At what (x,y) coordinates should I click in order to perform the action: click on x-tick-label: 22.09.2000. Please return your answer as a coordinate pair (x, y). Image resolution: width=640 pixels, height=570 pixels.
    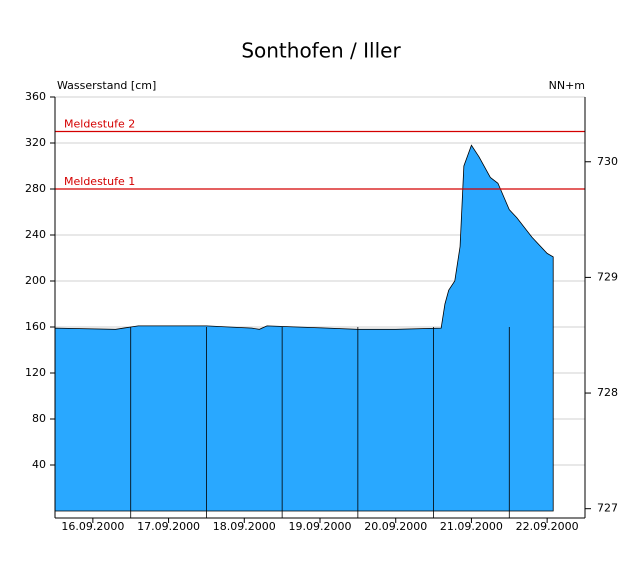
    Looking at the image, I should click on (547, 526).